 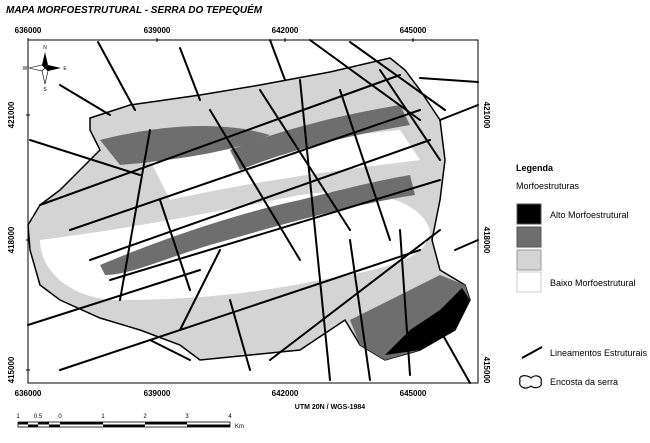 I want to click on legend-subtitle: Morfoestruturas, so click(x=548, y=186).